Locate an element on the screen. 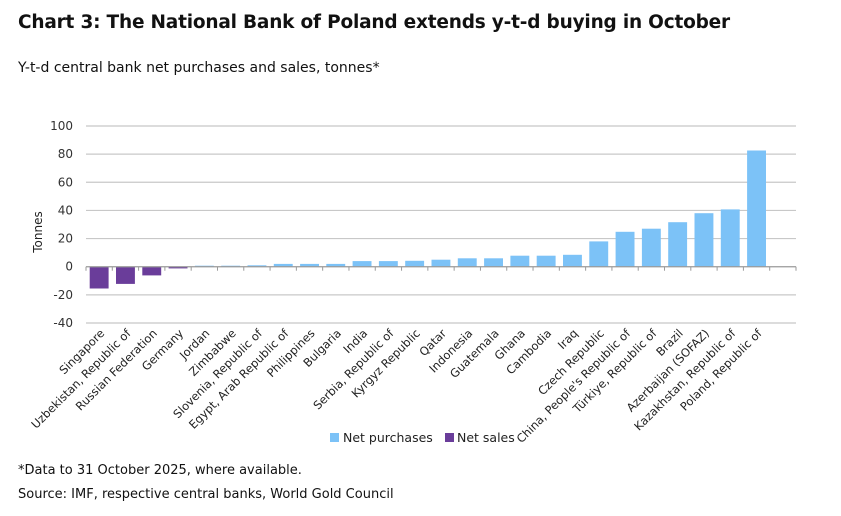  bar-t-rkiye-republic-of is located at coordinates (651, 247).